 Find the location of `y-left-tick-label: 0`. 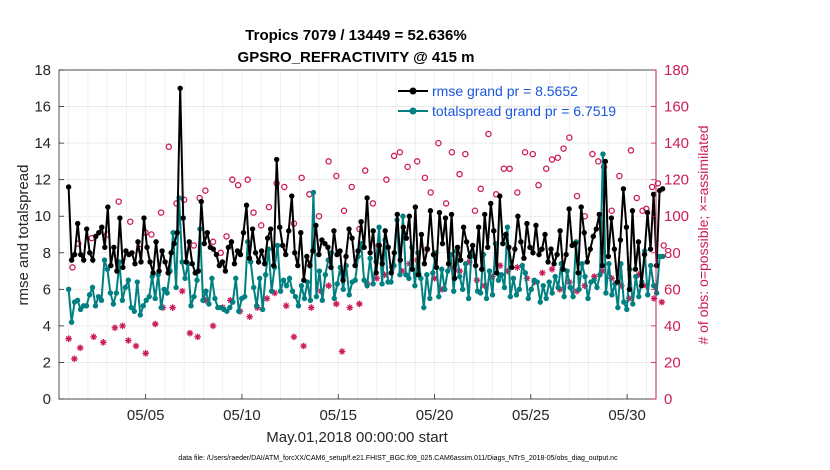

y-left-tick-label: 0 is located at coordinates (47, 399).